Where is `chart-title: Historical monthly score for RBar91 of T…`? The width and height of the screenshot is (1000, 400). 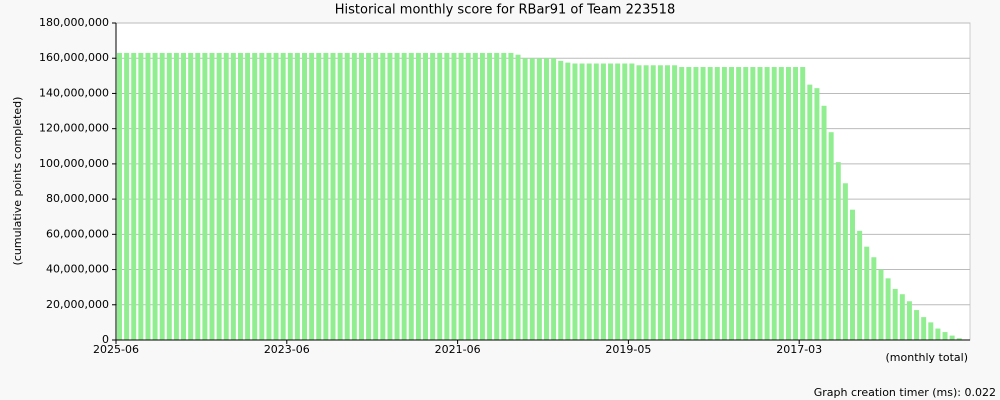 chart-title: Historical monthly score for RBar91 of T… is located at coordinates (505, 10).